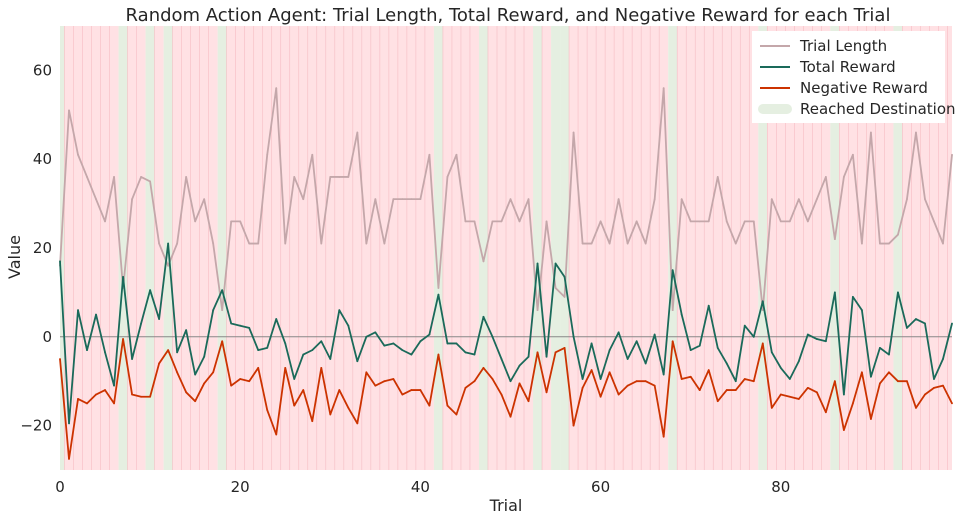  What do you see at coordinates (878, 109) in the screenshot?
I see `legend-label-reached-destination: Reached Destination` at bounding box center [878, 109].